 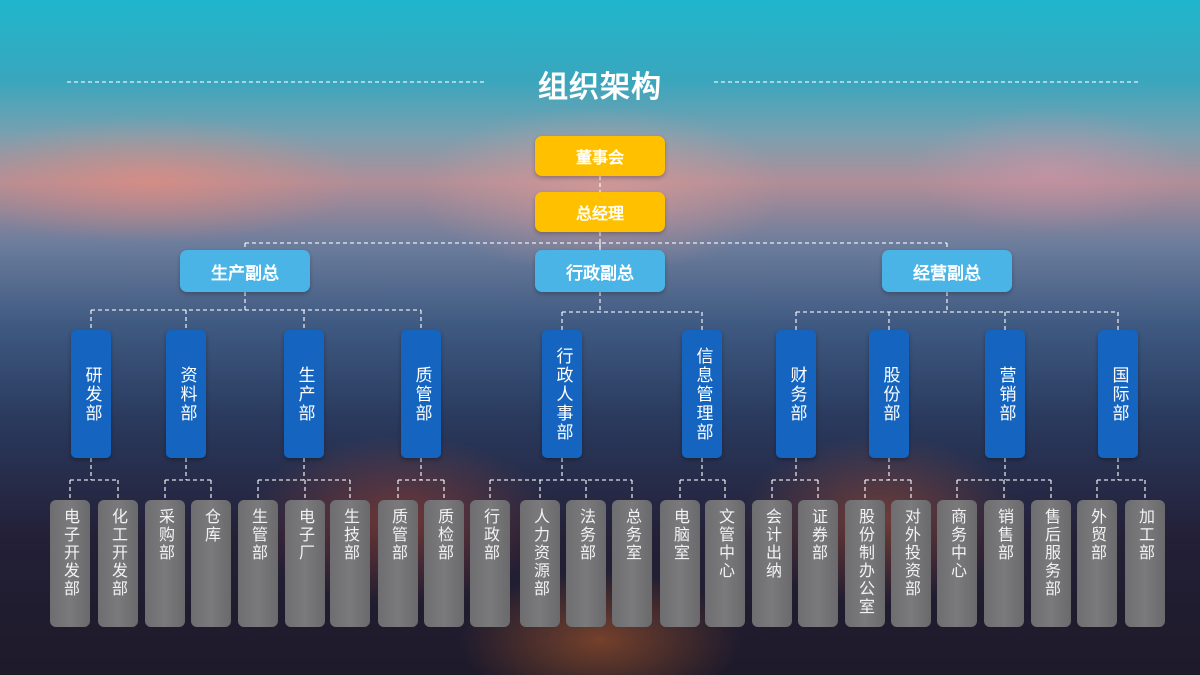 I want to click on unit-box-label: 质检部, so click(x=444, y=535).